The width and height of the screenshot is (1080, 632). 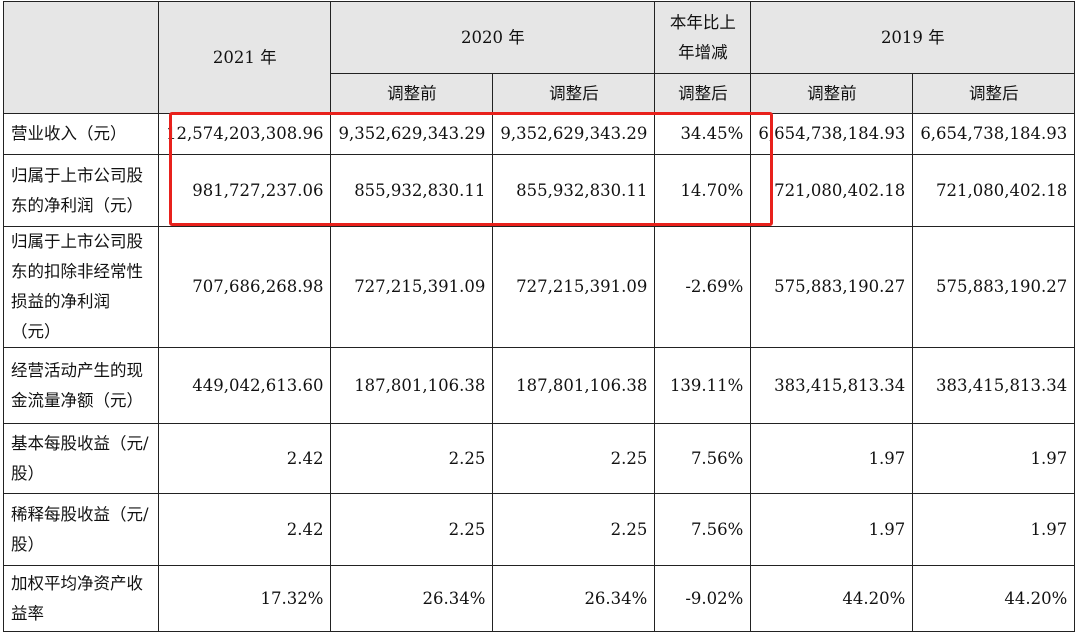 What do you see at coordinates (412, 93) in the screenshot?
I see `header-2020-before: 调整前` at bounding box center [412, 93].